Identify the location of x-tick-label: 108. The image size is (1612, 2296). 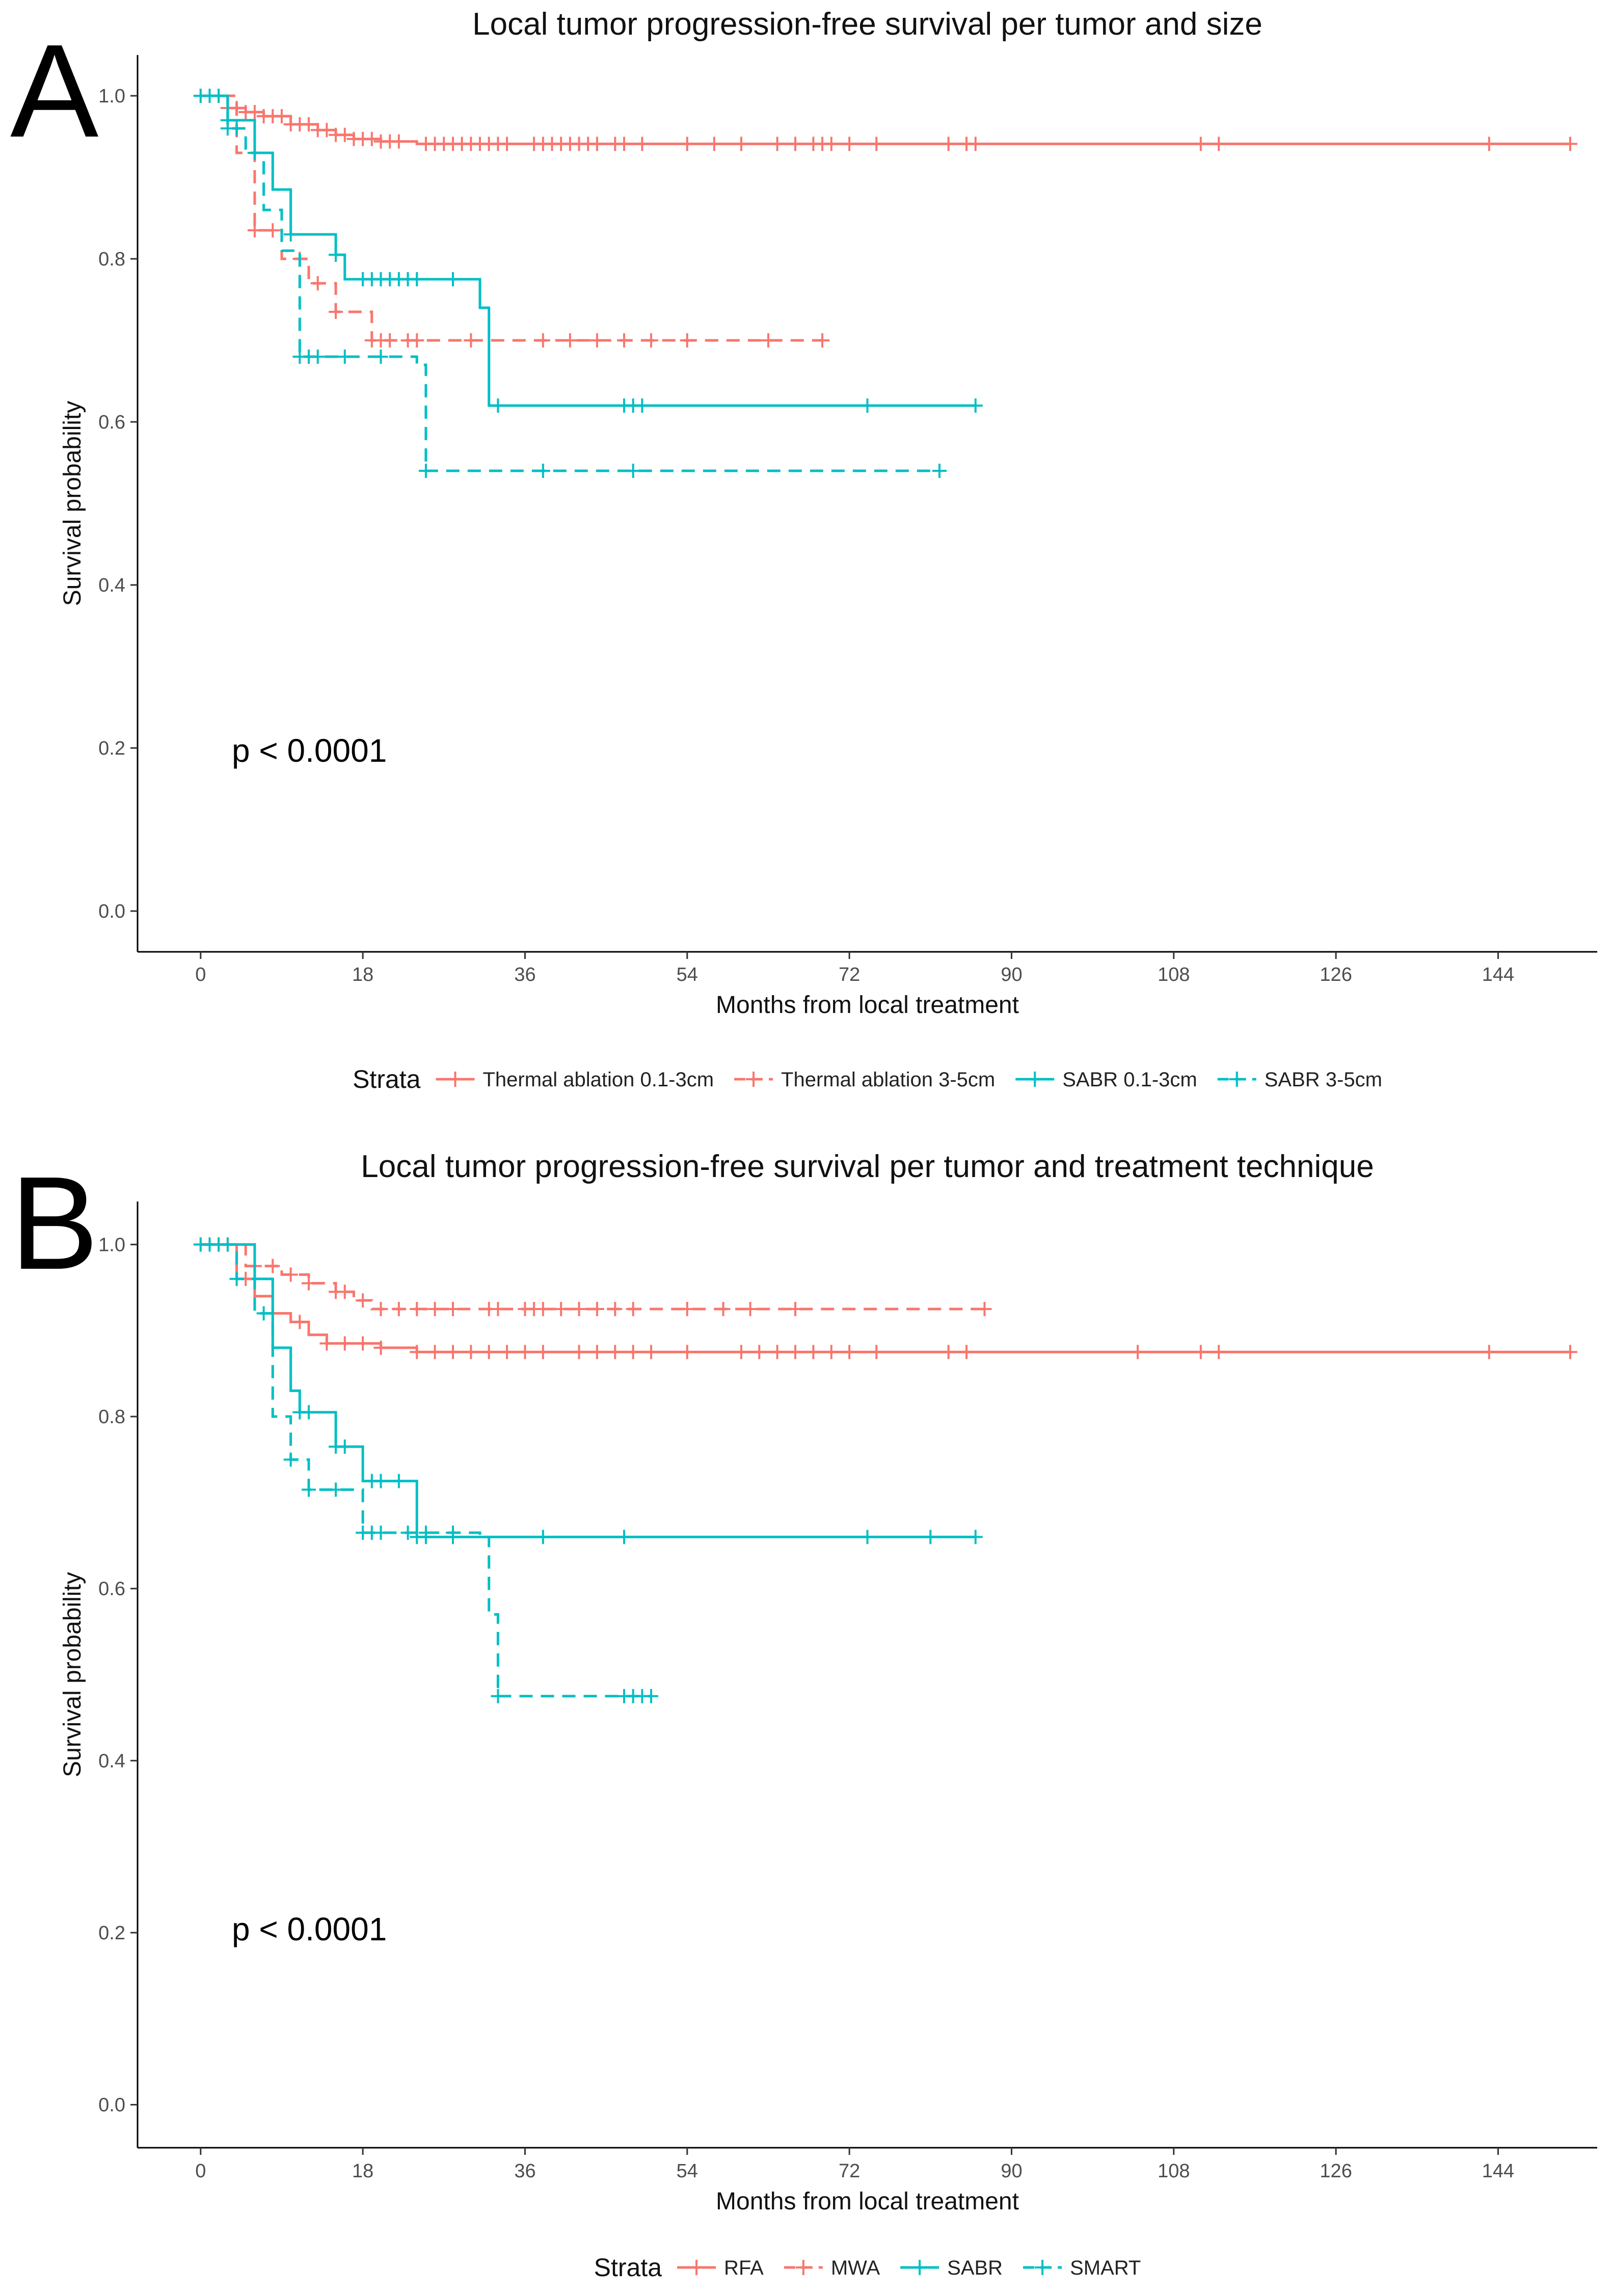
(1174, 2171).